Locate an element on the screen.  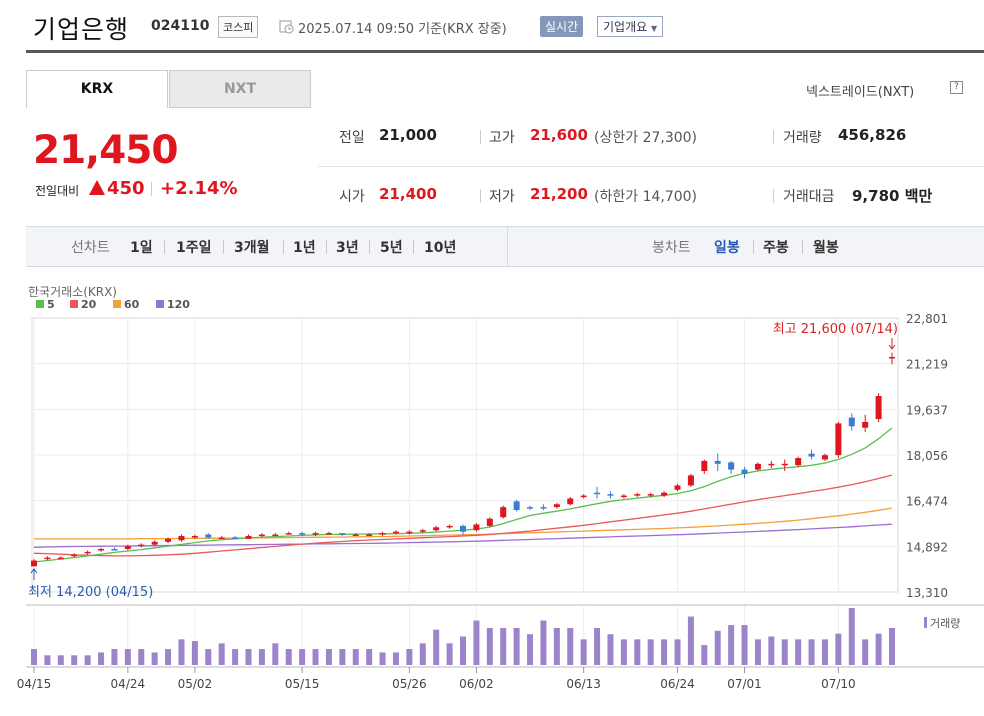
upper-limit-value: 27,300) is located at coordinates (670, 138).